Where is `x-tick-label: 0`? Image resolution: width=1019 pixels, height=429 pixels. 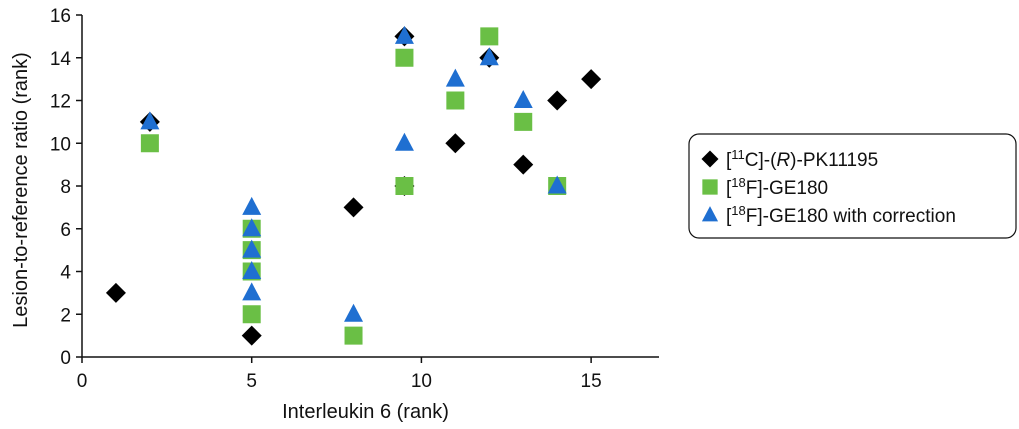
x-tick-label: 0 is located at coordinates (82, 381).